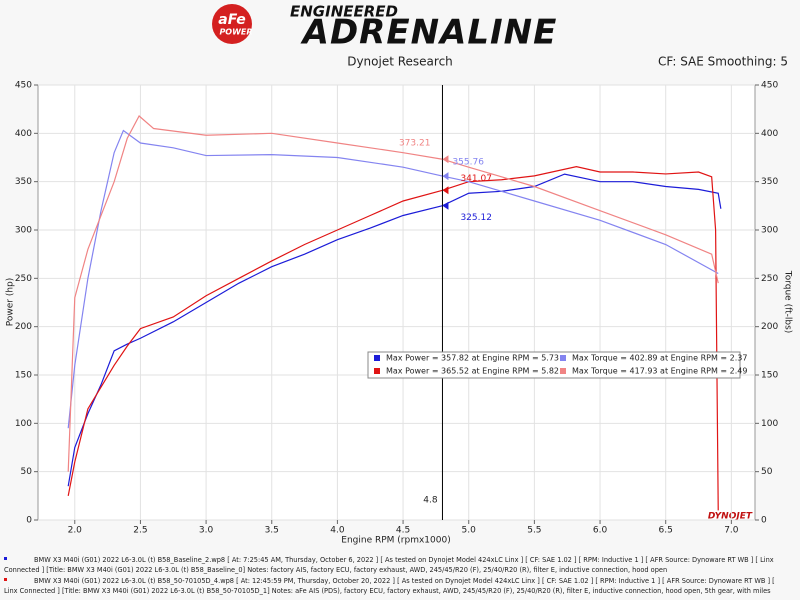 This screenshot has height=600, width=800. I want to click on y-tick-label: 50, so click(27, 472).